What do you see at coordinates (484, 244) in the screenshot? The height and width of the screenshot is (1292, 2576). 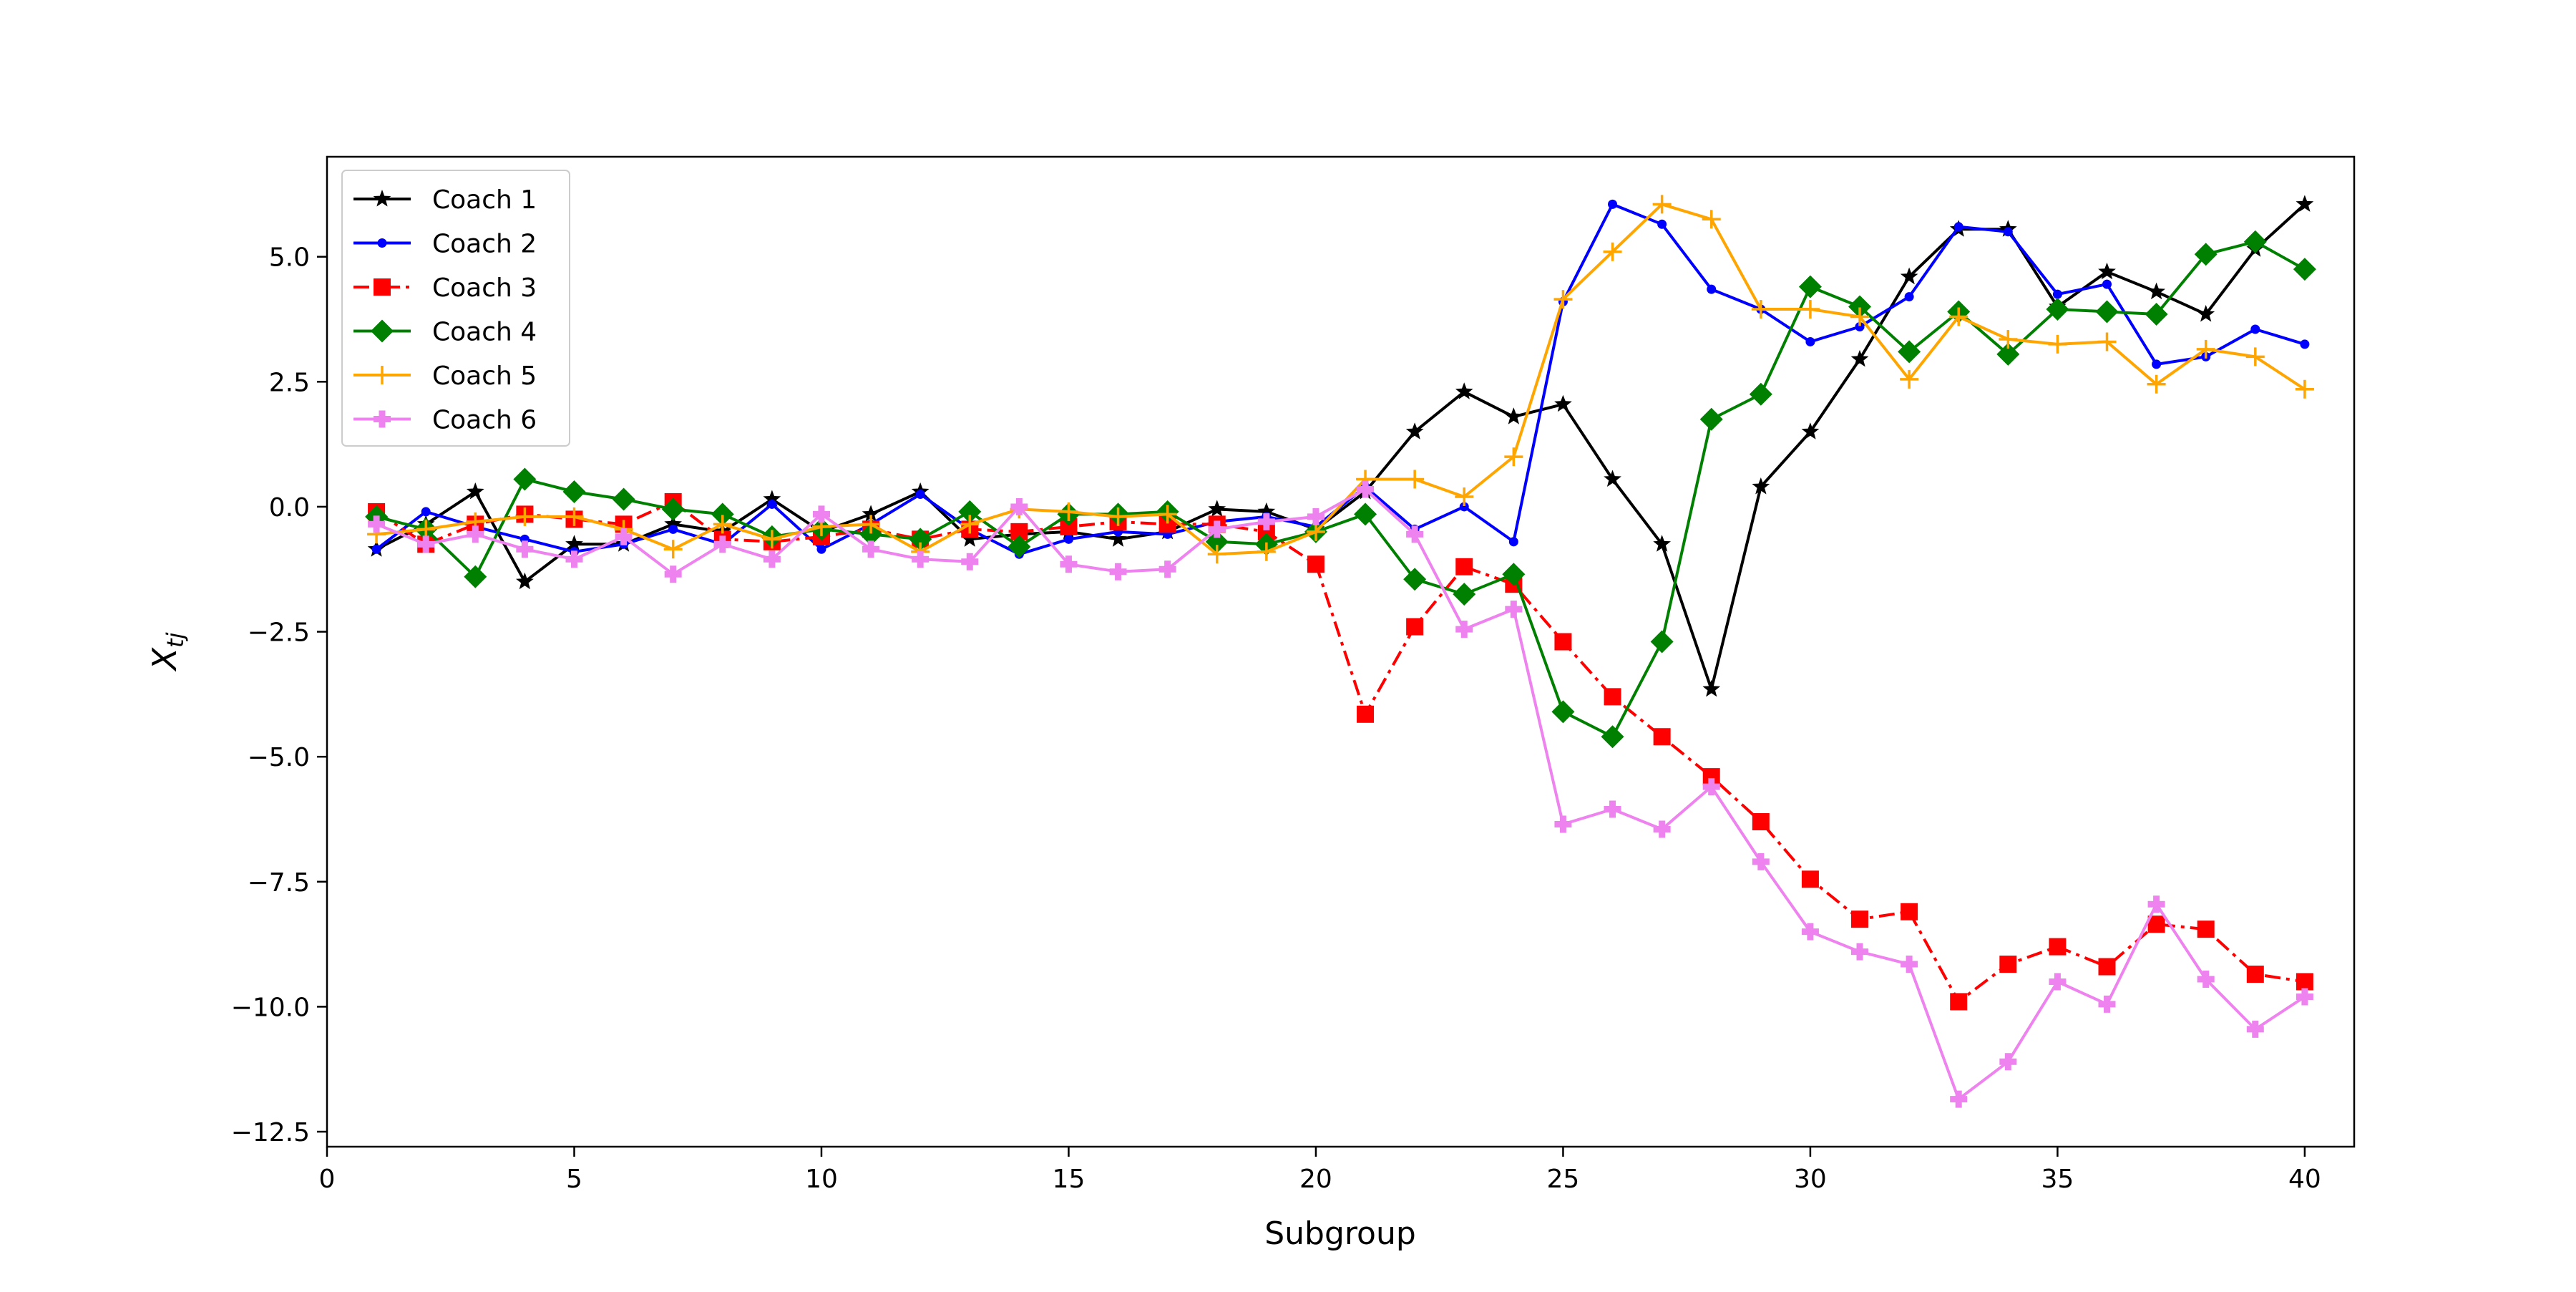 I see `legend-label: Coach 2` at bounding box center [484, 244].